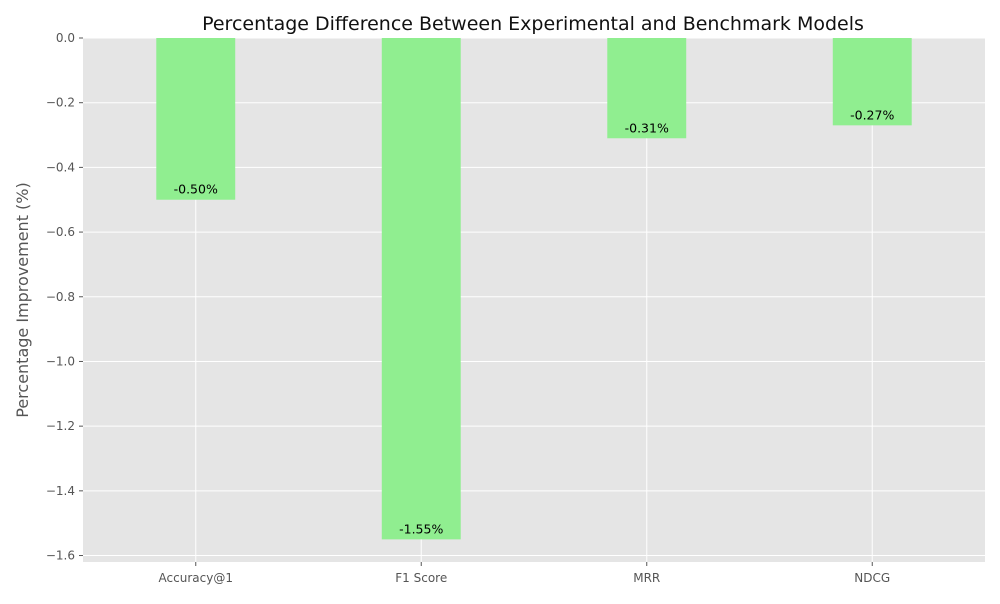 Image resolution: width=1000 pixels, height=604 pixels. What do you see at coordinates (65, 38) in the screenshot?
I see `y-tick-label: 0.0` at bounding box center [65, 38].